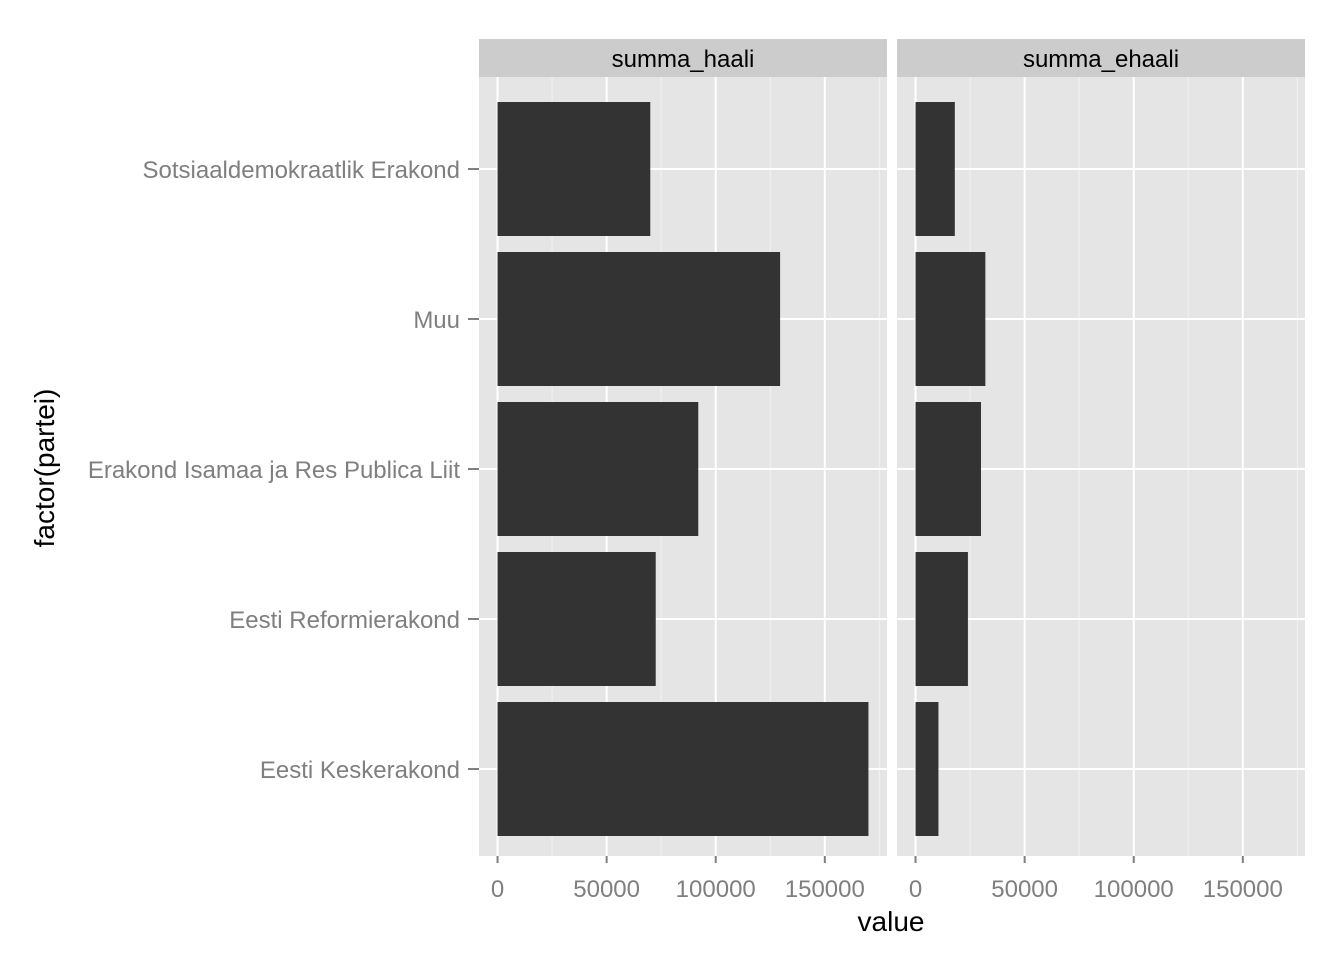 The height and width of the screenshot is (960, 1344). What do you see at coordinates (891, 921) in the screenshot?
I see `x-axis-title: value` at bounding box center [891, 921].